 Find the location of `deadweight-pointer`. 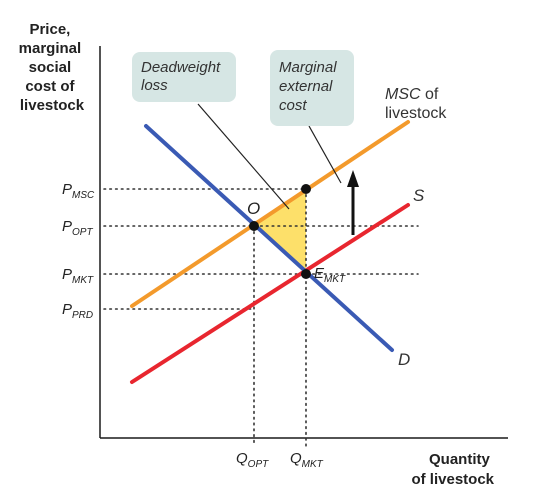

deadweight-pointer is located at coordinates (243, 156).